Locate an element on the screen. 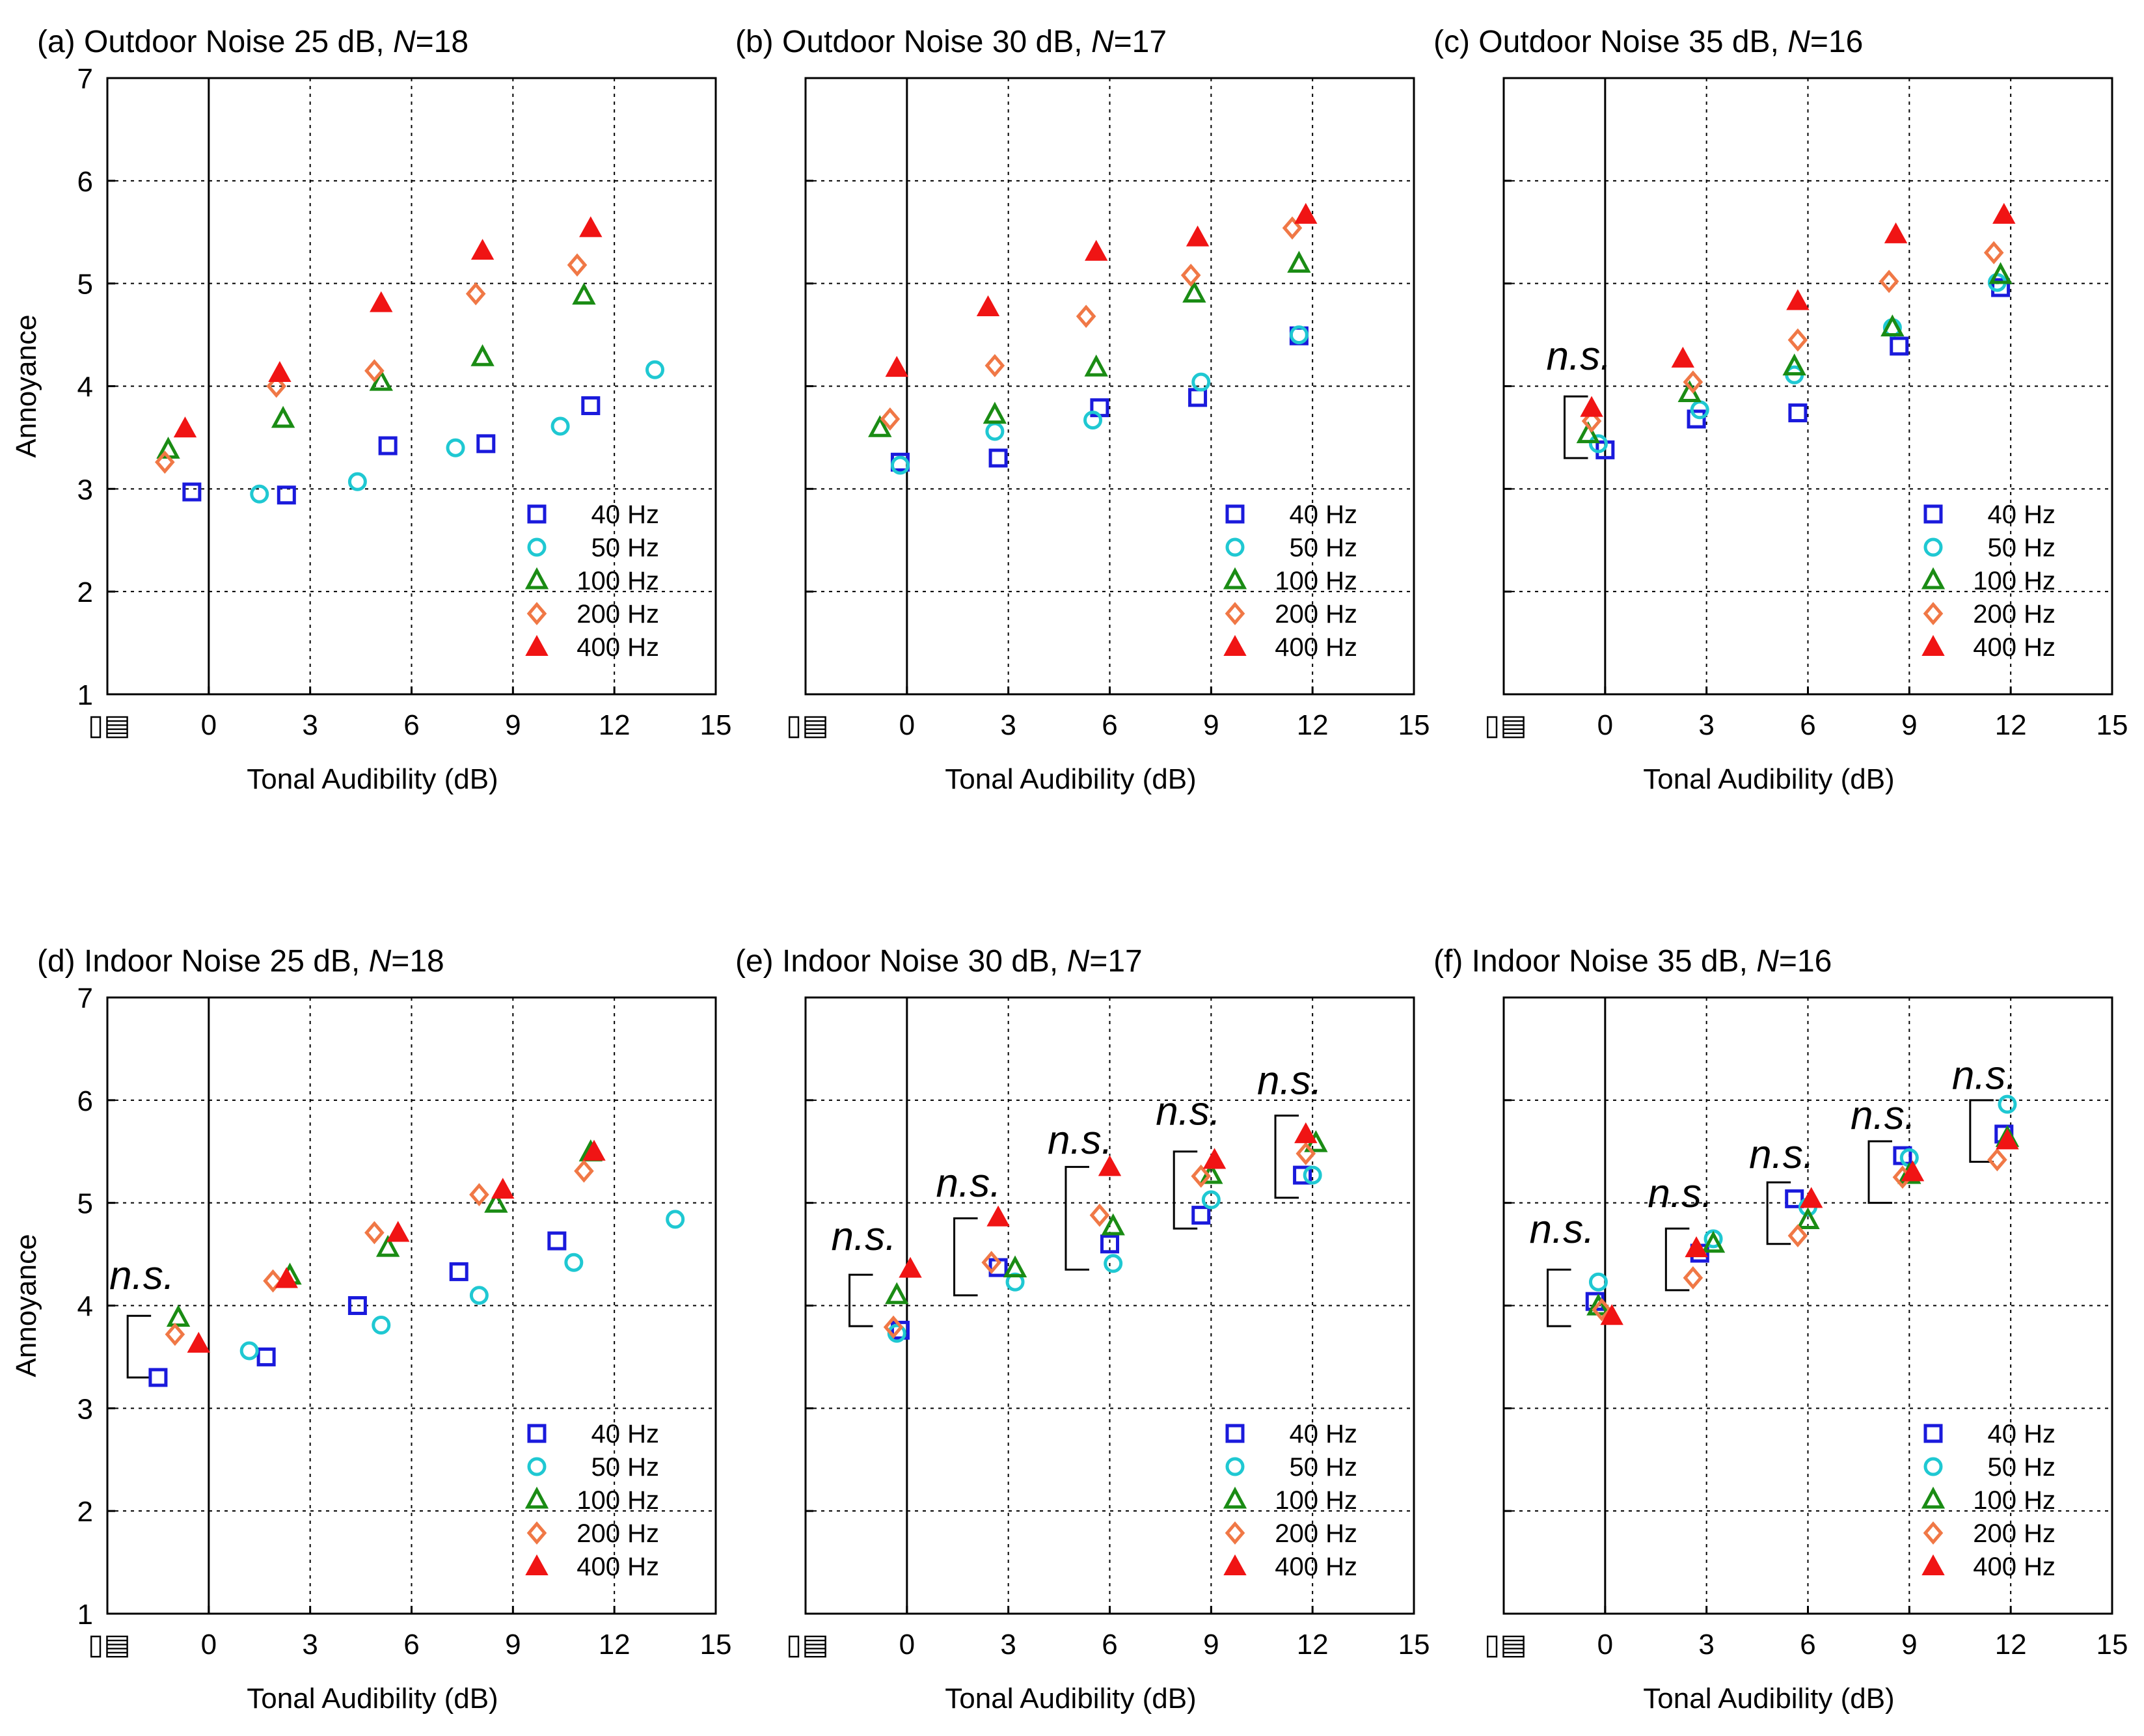  series-400-hz is located at coordinates (388, 327).